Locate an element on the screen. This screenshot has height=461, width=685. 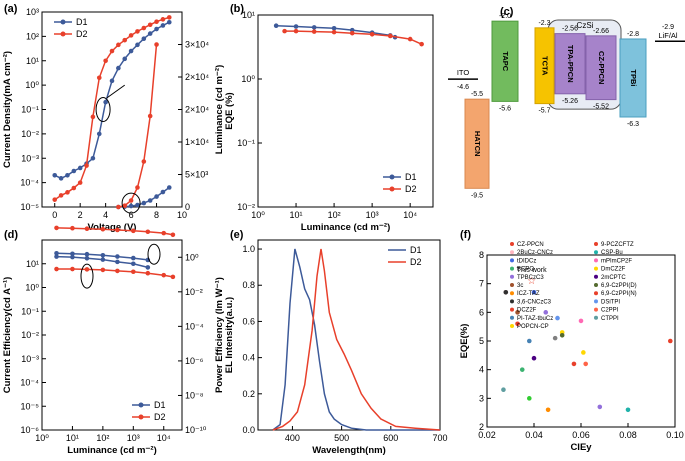
panel-e-xtick-label: 600 is located at coordinates (390, 438).